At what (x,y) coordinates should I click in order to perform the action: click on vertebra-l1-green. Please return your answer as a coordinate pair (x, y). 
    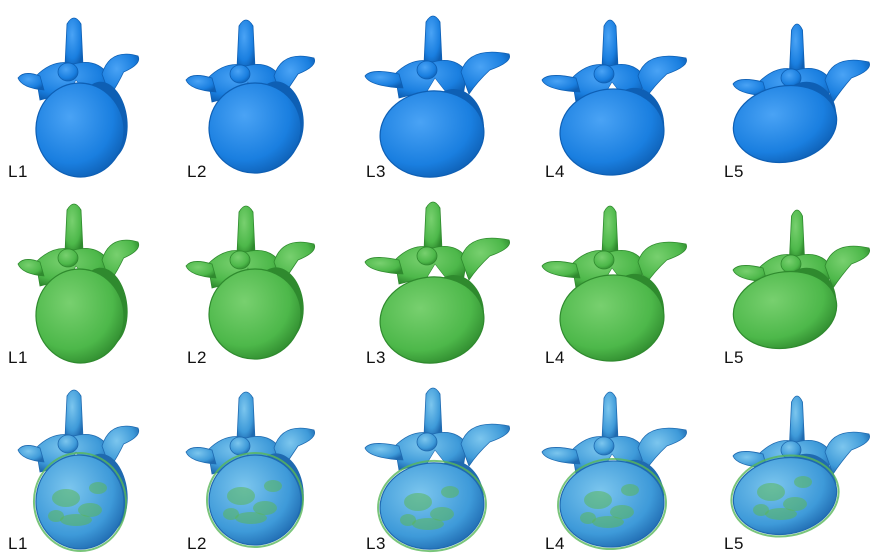
    Looking at the image, I should click on (78, 283).